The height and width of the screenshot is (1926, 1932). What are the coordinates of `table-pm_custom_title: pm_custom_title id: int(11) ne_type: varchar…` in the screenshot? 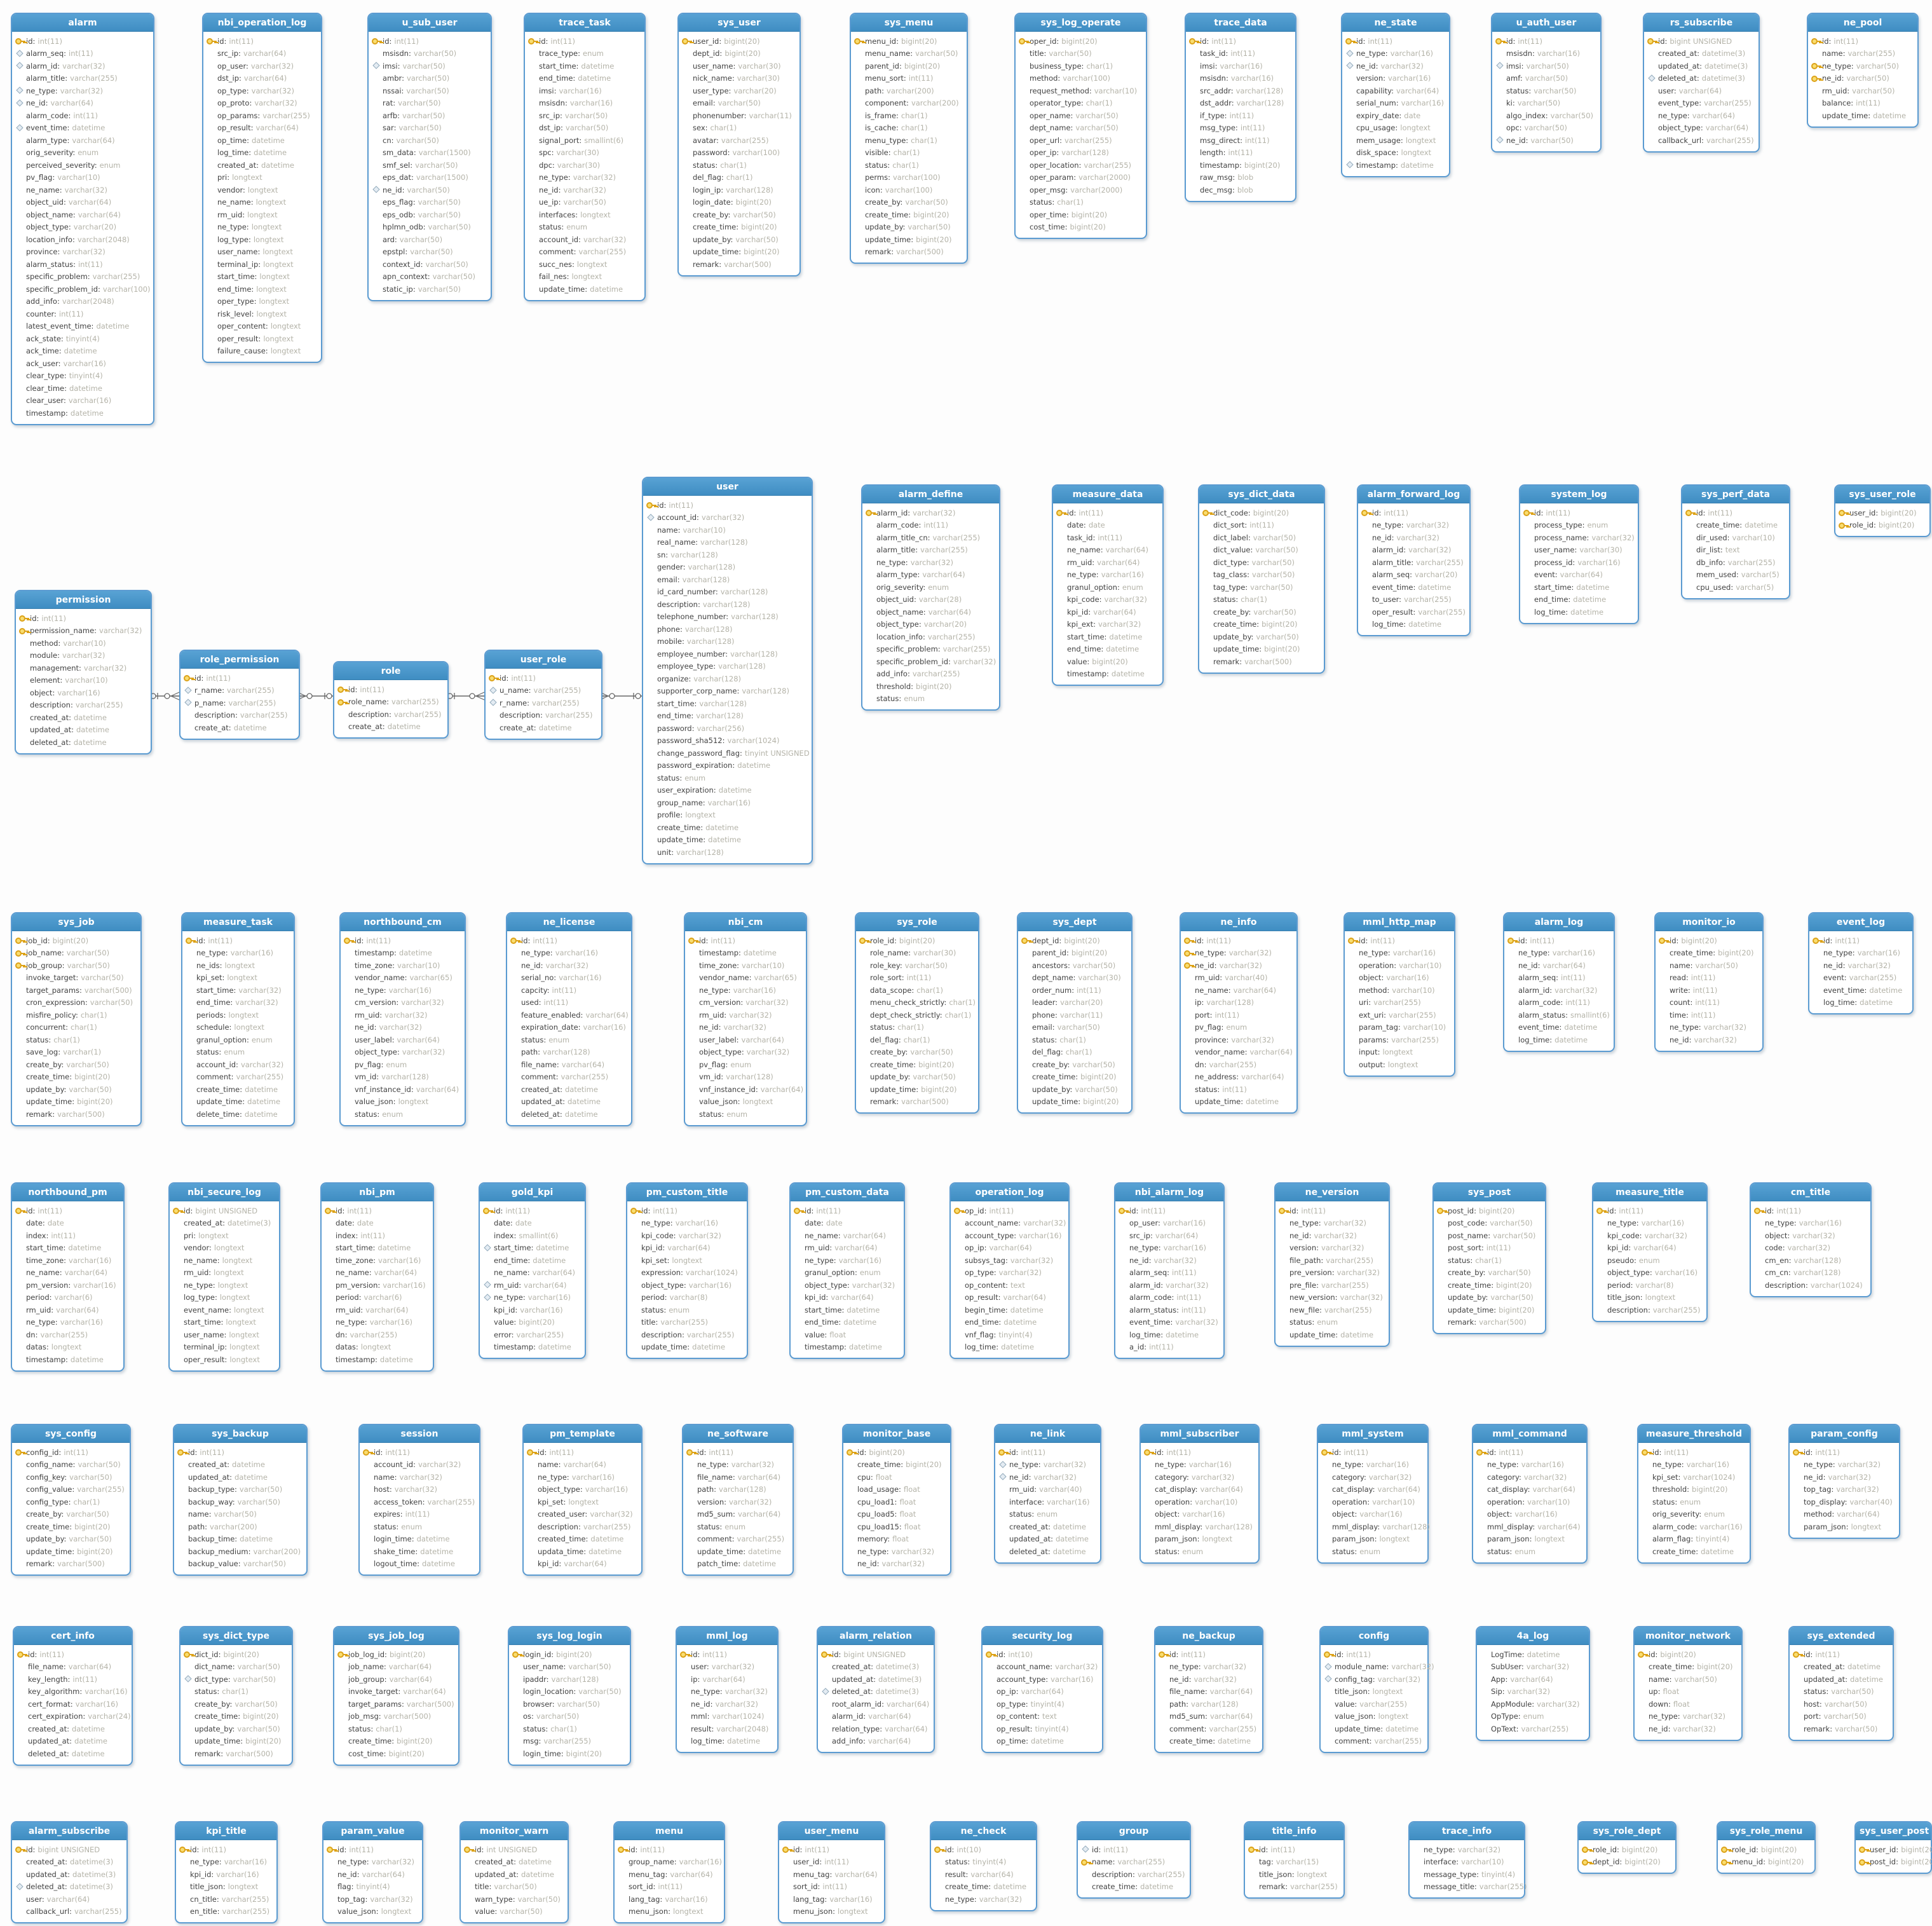 It's located at (687, 1270).